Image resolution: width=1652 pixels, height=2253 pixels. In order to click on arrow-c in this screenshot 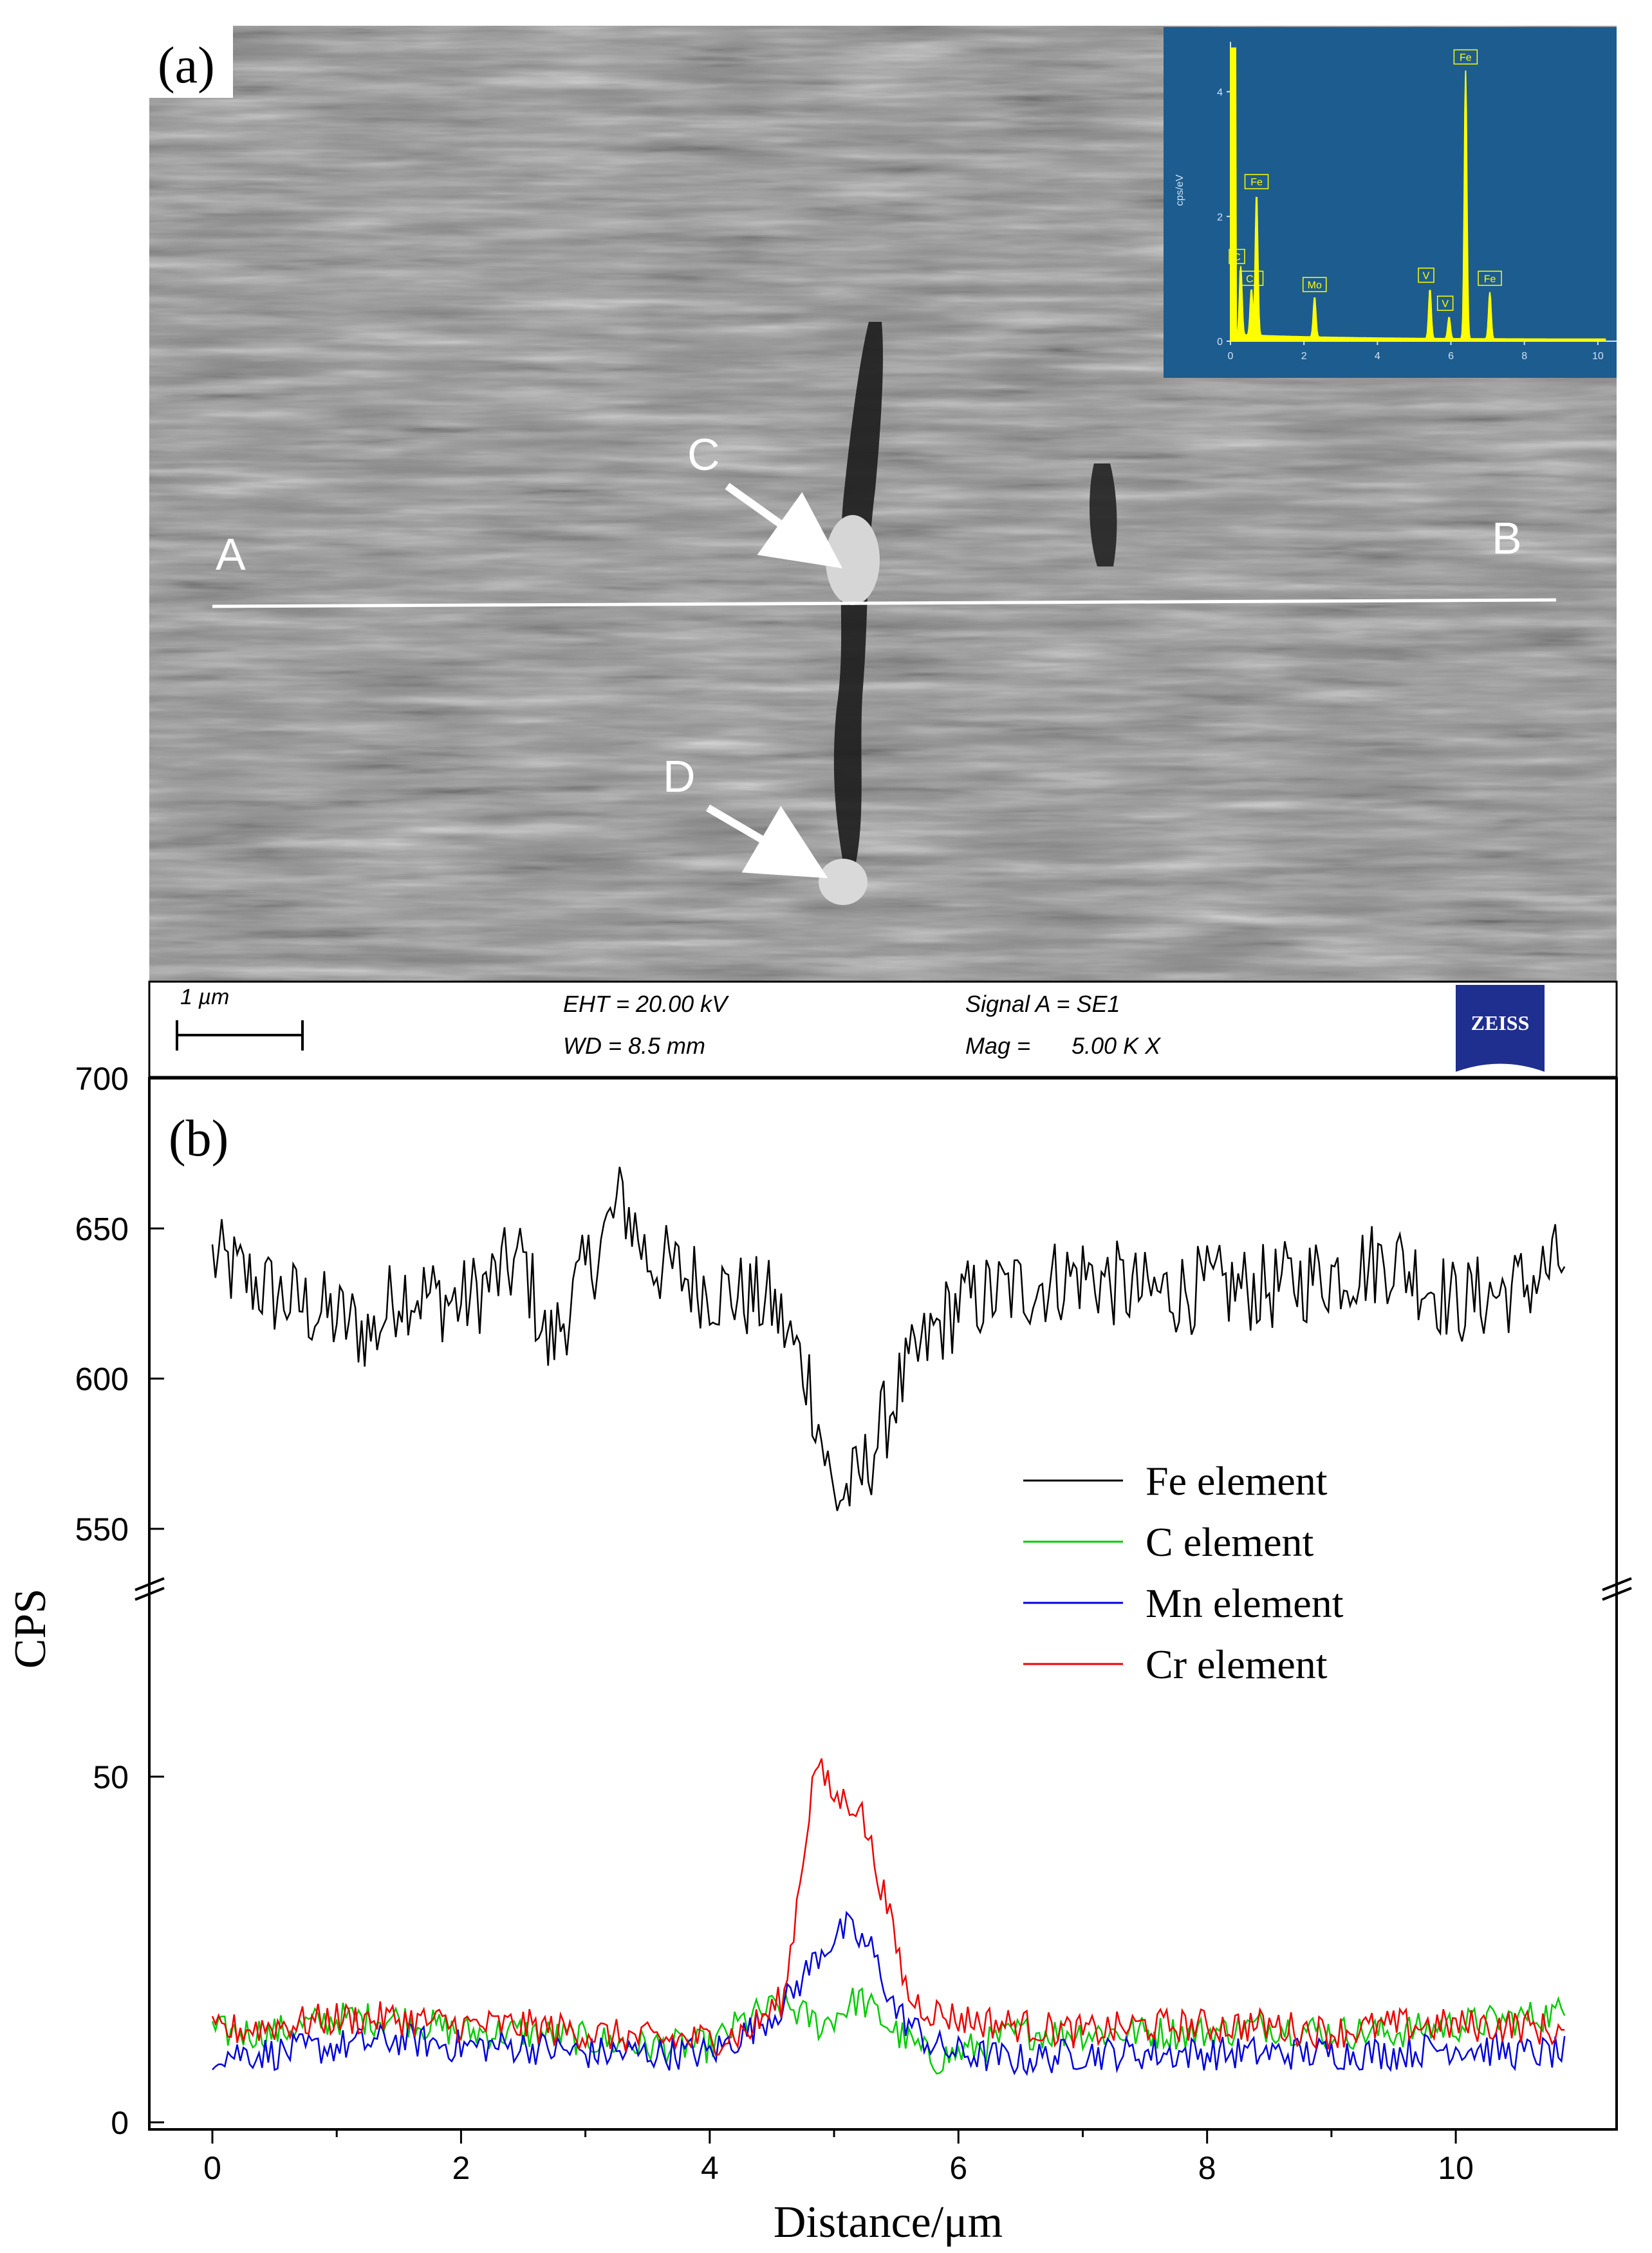, I will do `click(784, 525)`.